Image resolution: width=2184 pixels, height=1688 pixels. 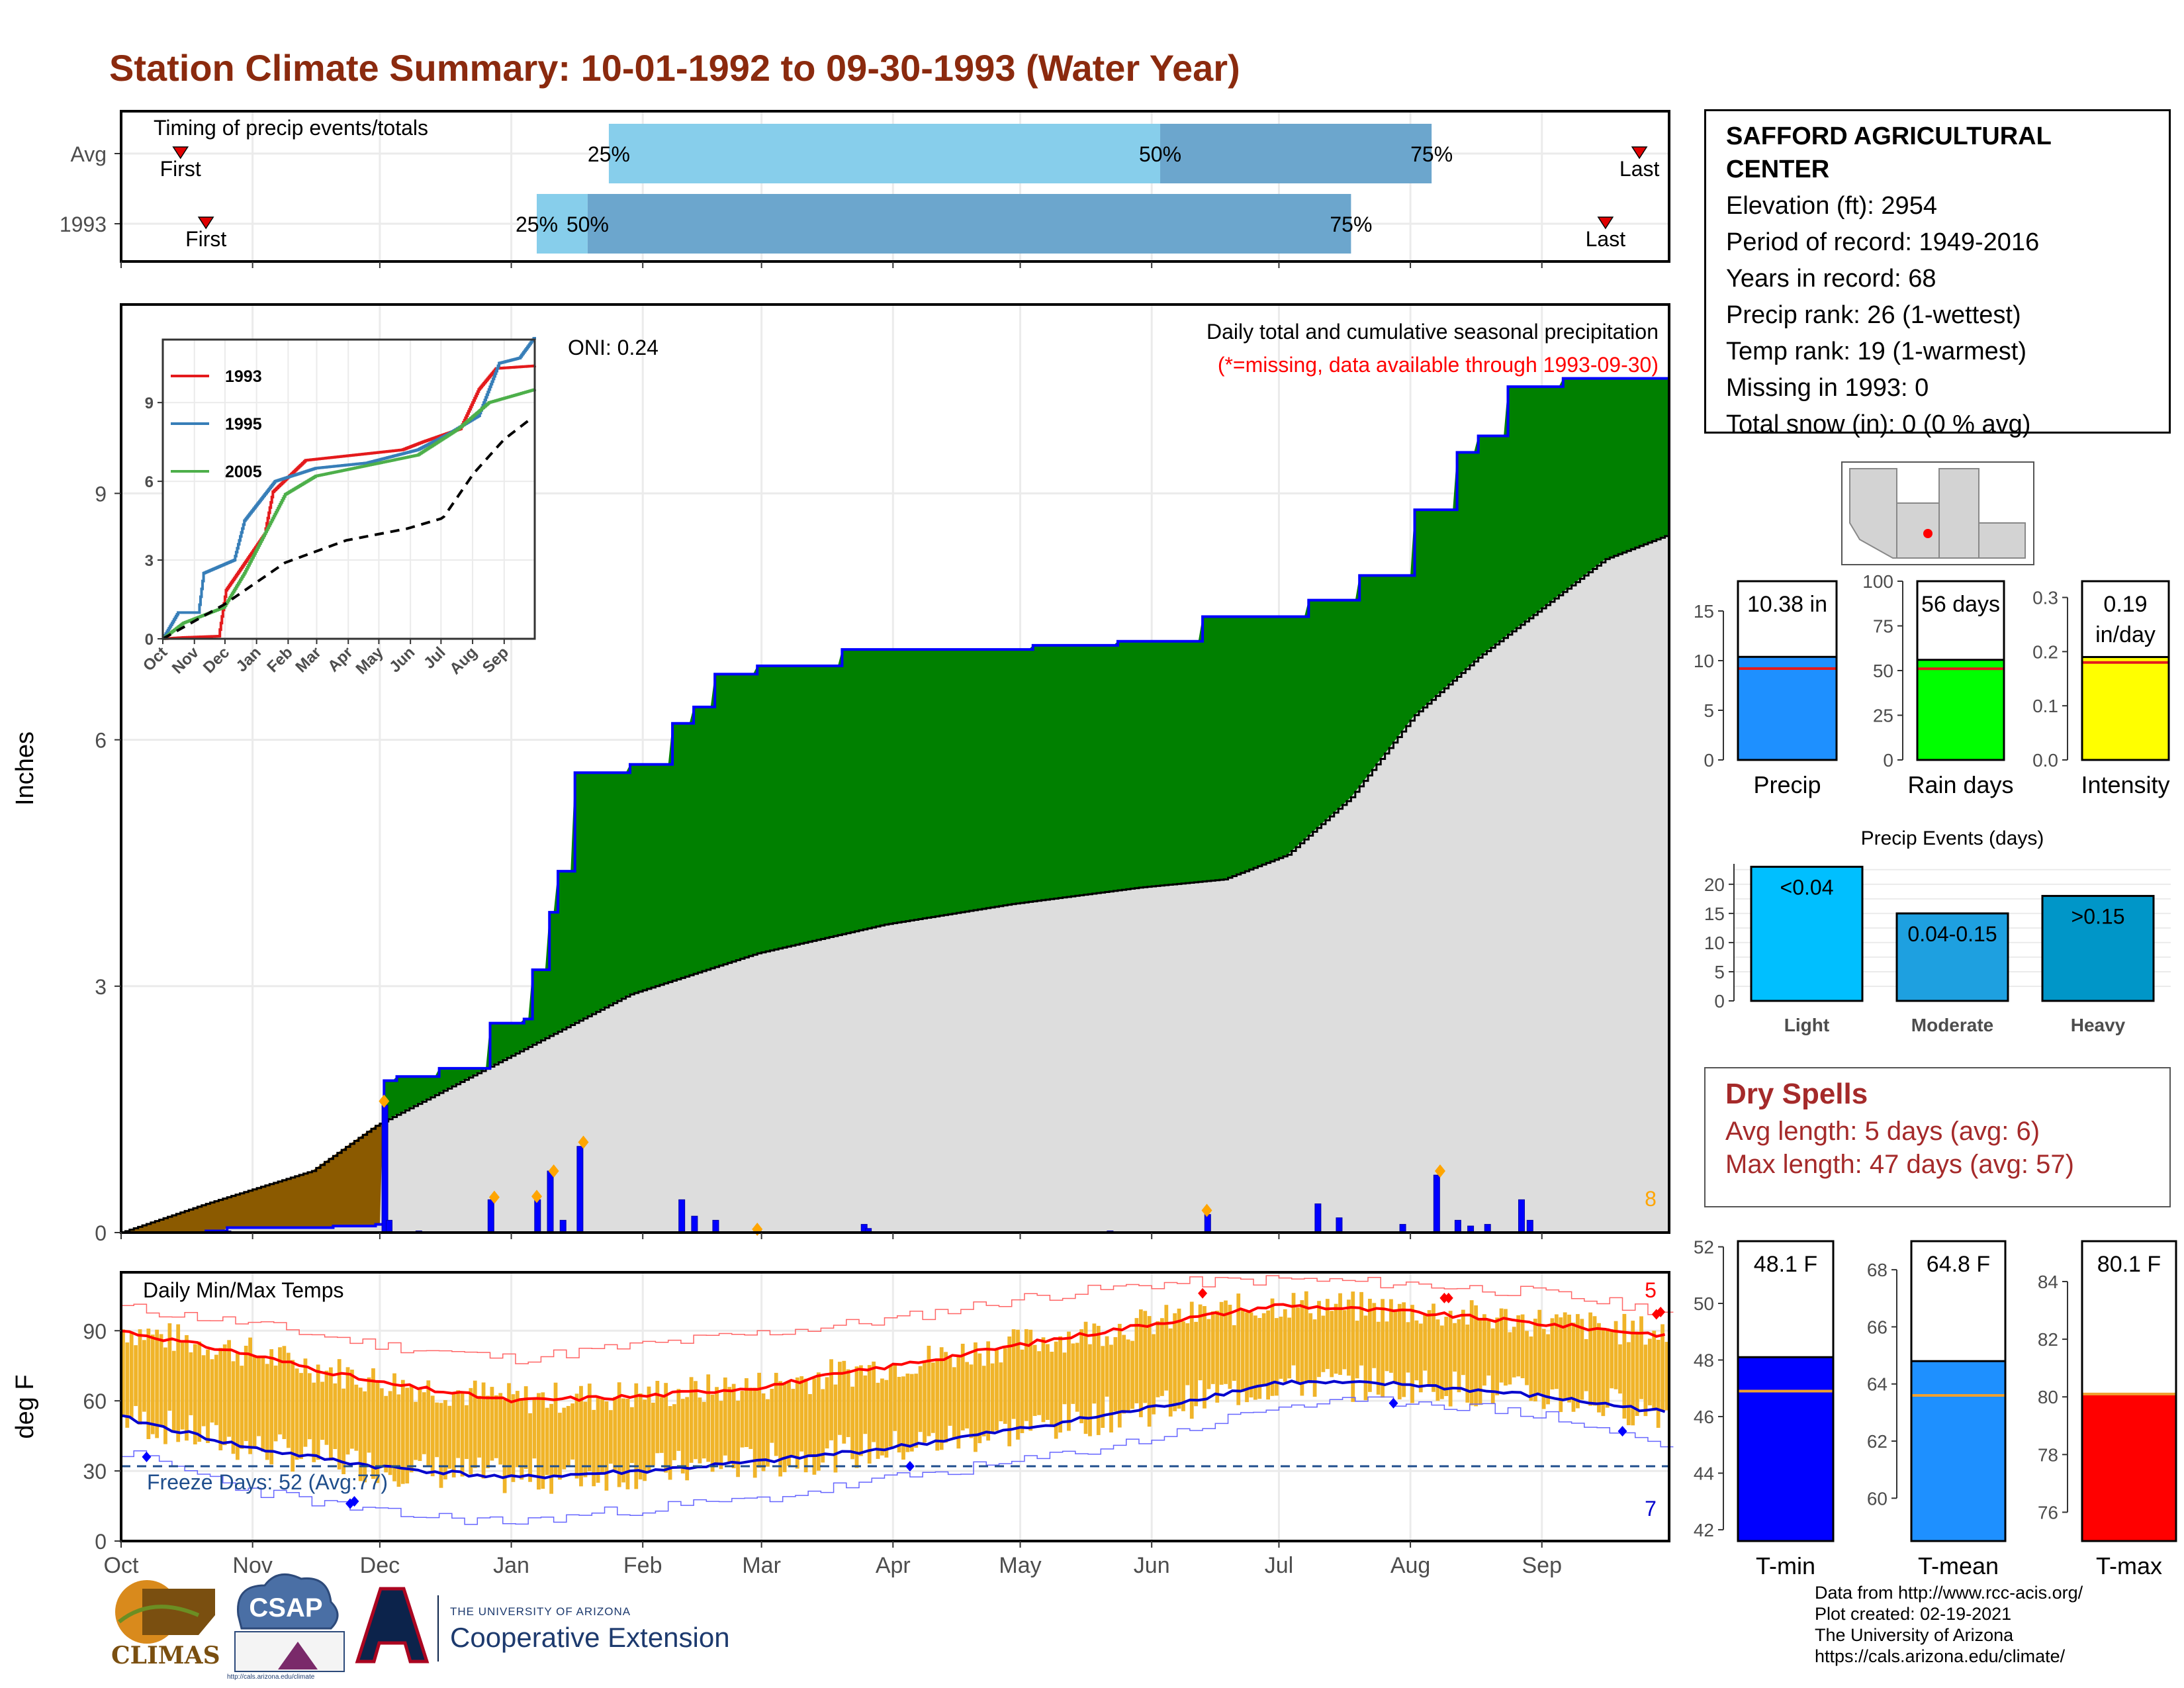 I want to click on temps-xtick-label: Aug, so click(x=1410, y=1565).